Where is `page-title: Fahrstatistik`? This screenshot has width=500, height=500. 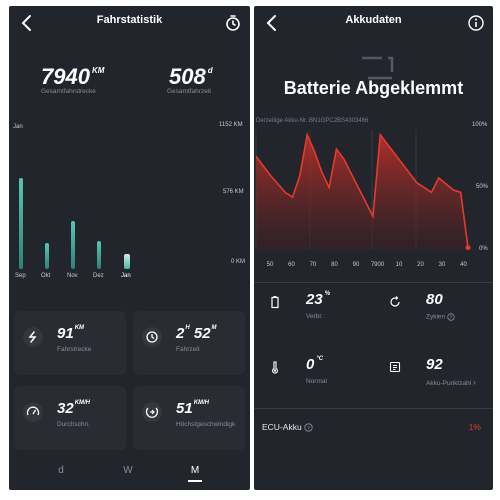
page-title: Fahrstatistik is located at coordinates (129, 20).